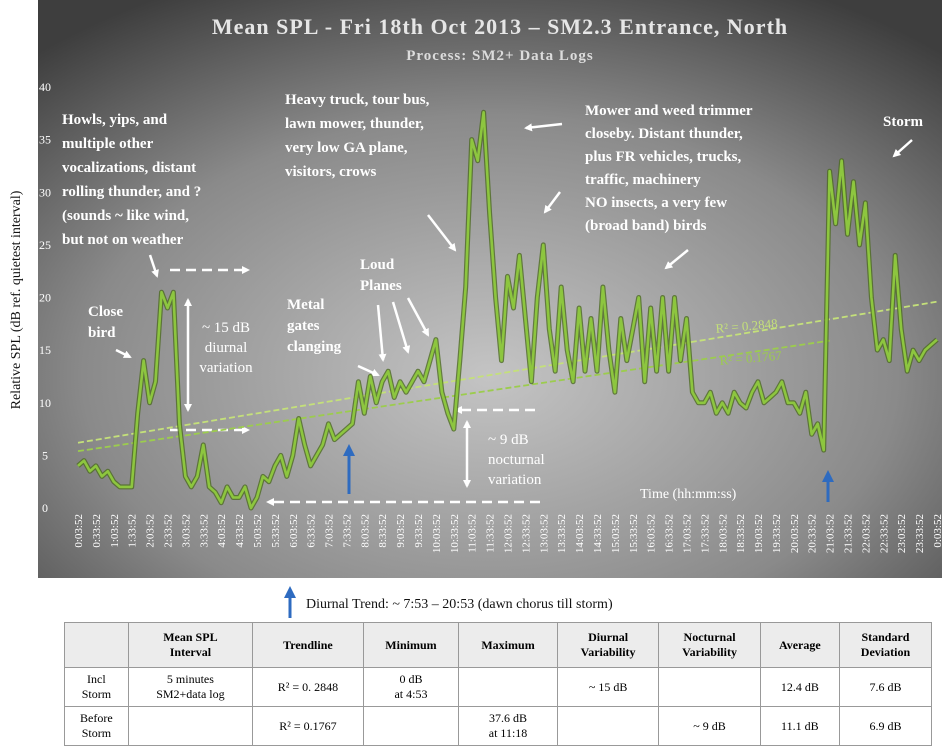 The width and height of the screenshot is (942, 753). What do you see at coordinates (305, 305) in the screenshot?
I see `annotation: Metal` at bounding box center [305, 305].